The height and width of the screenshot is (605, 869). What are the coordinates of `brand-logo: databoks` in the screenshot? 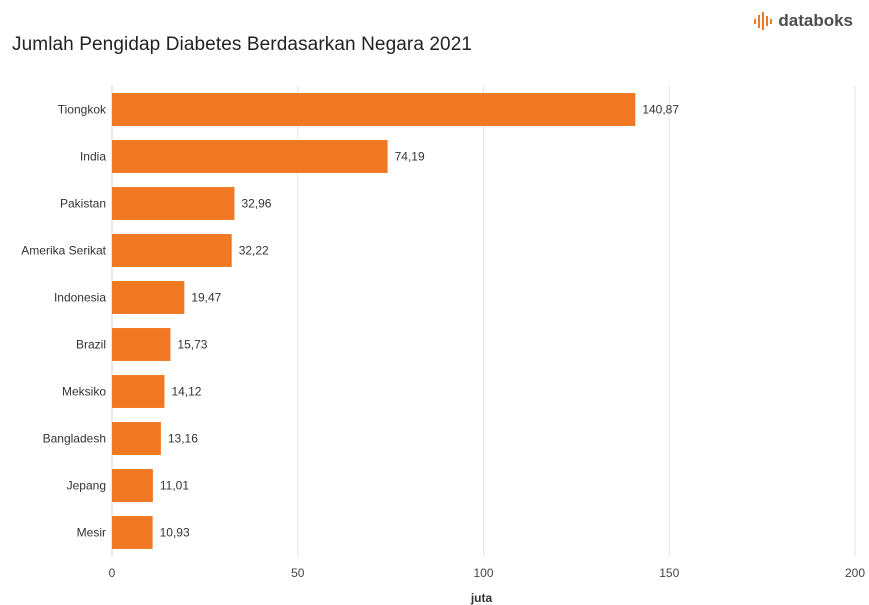 It's located at (803, 21).